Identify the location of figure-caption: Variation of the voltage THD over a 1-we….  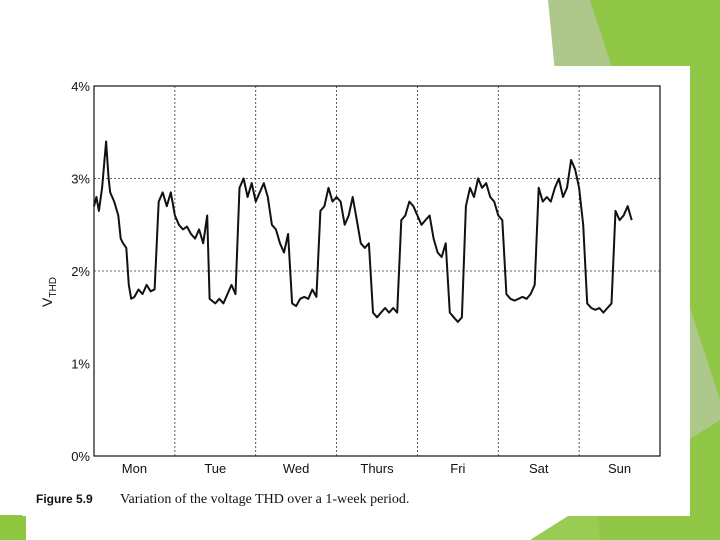
(264, 499).